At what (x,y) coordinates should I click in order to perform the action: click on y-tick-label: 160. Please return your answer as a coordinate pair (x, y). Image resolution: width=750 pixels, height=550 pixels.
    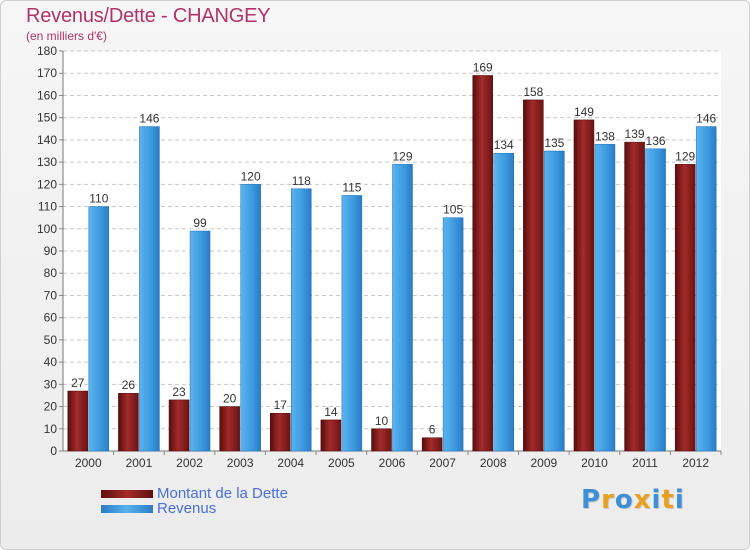
    Looking at the image, I should click on (47, 95).